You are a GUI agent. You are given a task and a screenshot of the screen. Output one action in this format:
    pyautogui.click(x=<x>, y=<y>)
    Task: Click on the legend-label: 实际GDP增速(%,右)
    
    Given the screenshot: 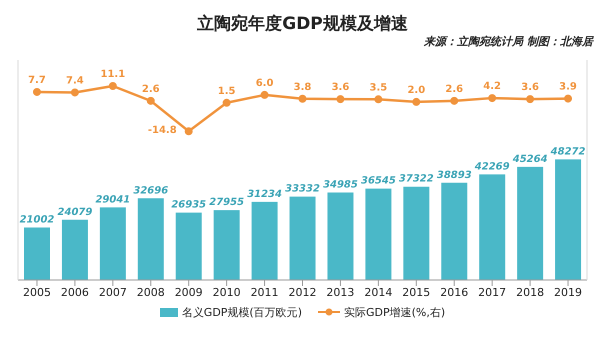 What is the action you would take?
    pyautogui.click(x=395, y=312)
    